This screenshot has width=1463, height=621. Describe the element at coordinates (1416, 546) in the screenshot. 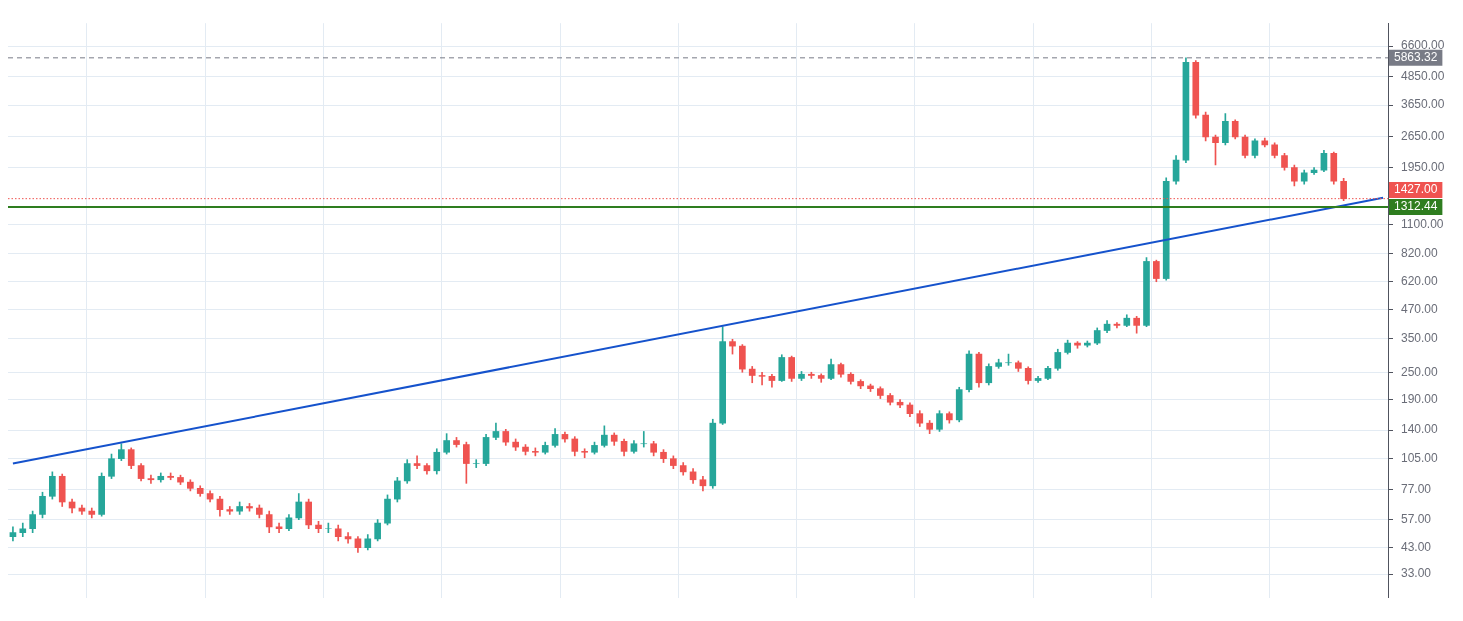

I see `y-tick-label: 43.00` at that location.